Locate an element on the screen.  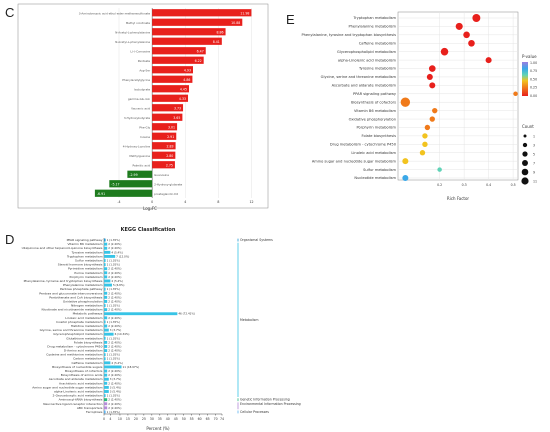
panel-e-x-axis-label: Rich Factor is located at coordinates (458, 198).